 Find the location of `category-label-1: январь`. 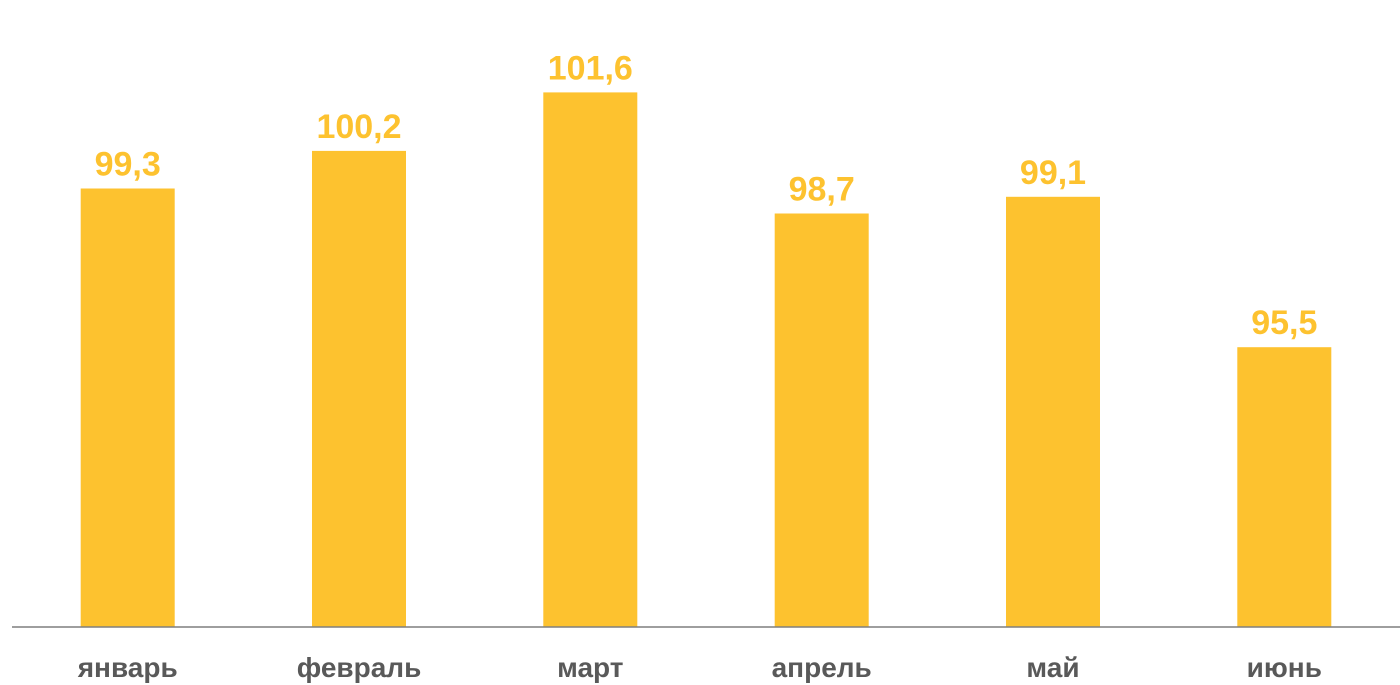

category-label-1: январь is located at coordinates (127, 667).